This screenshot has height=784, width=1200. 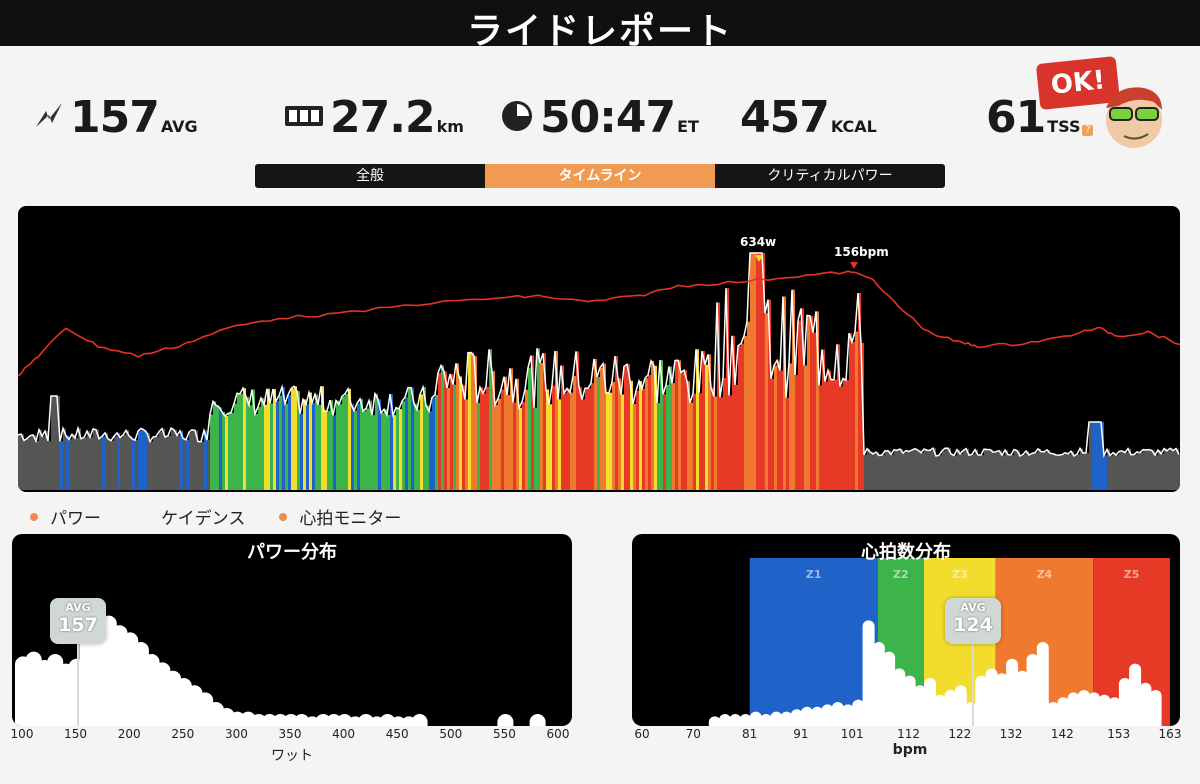 What do you see at coordinates (599, 323) in the screenshot?
I see `heart-rate-line` at bounding box center [599, 323].